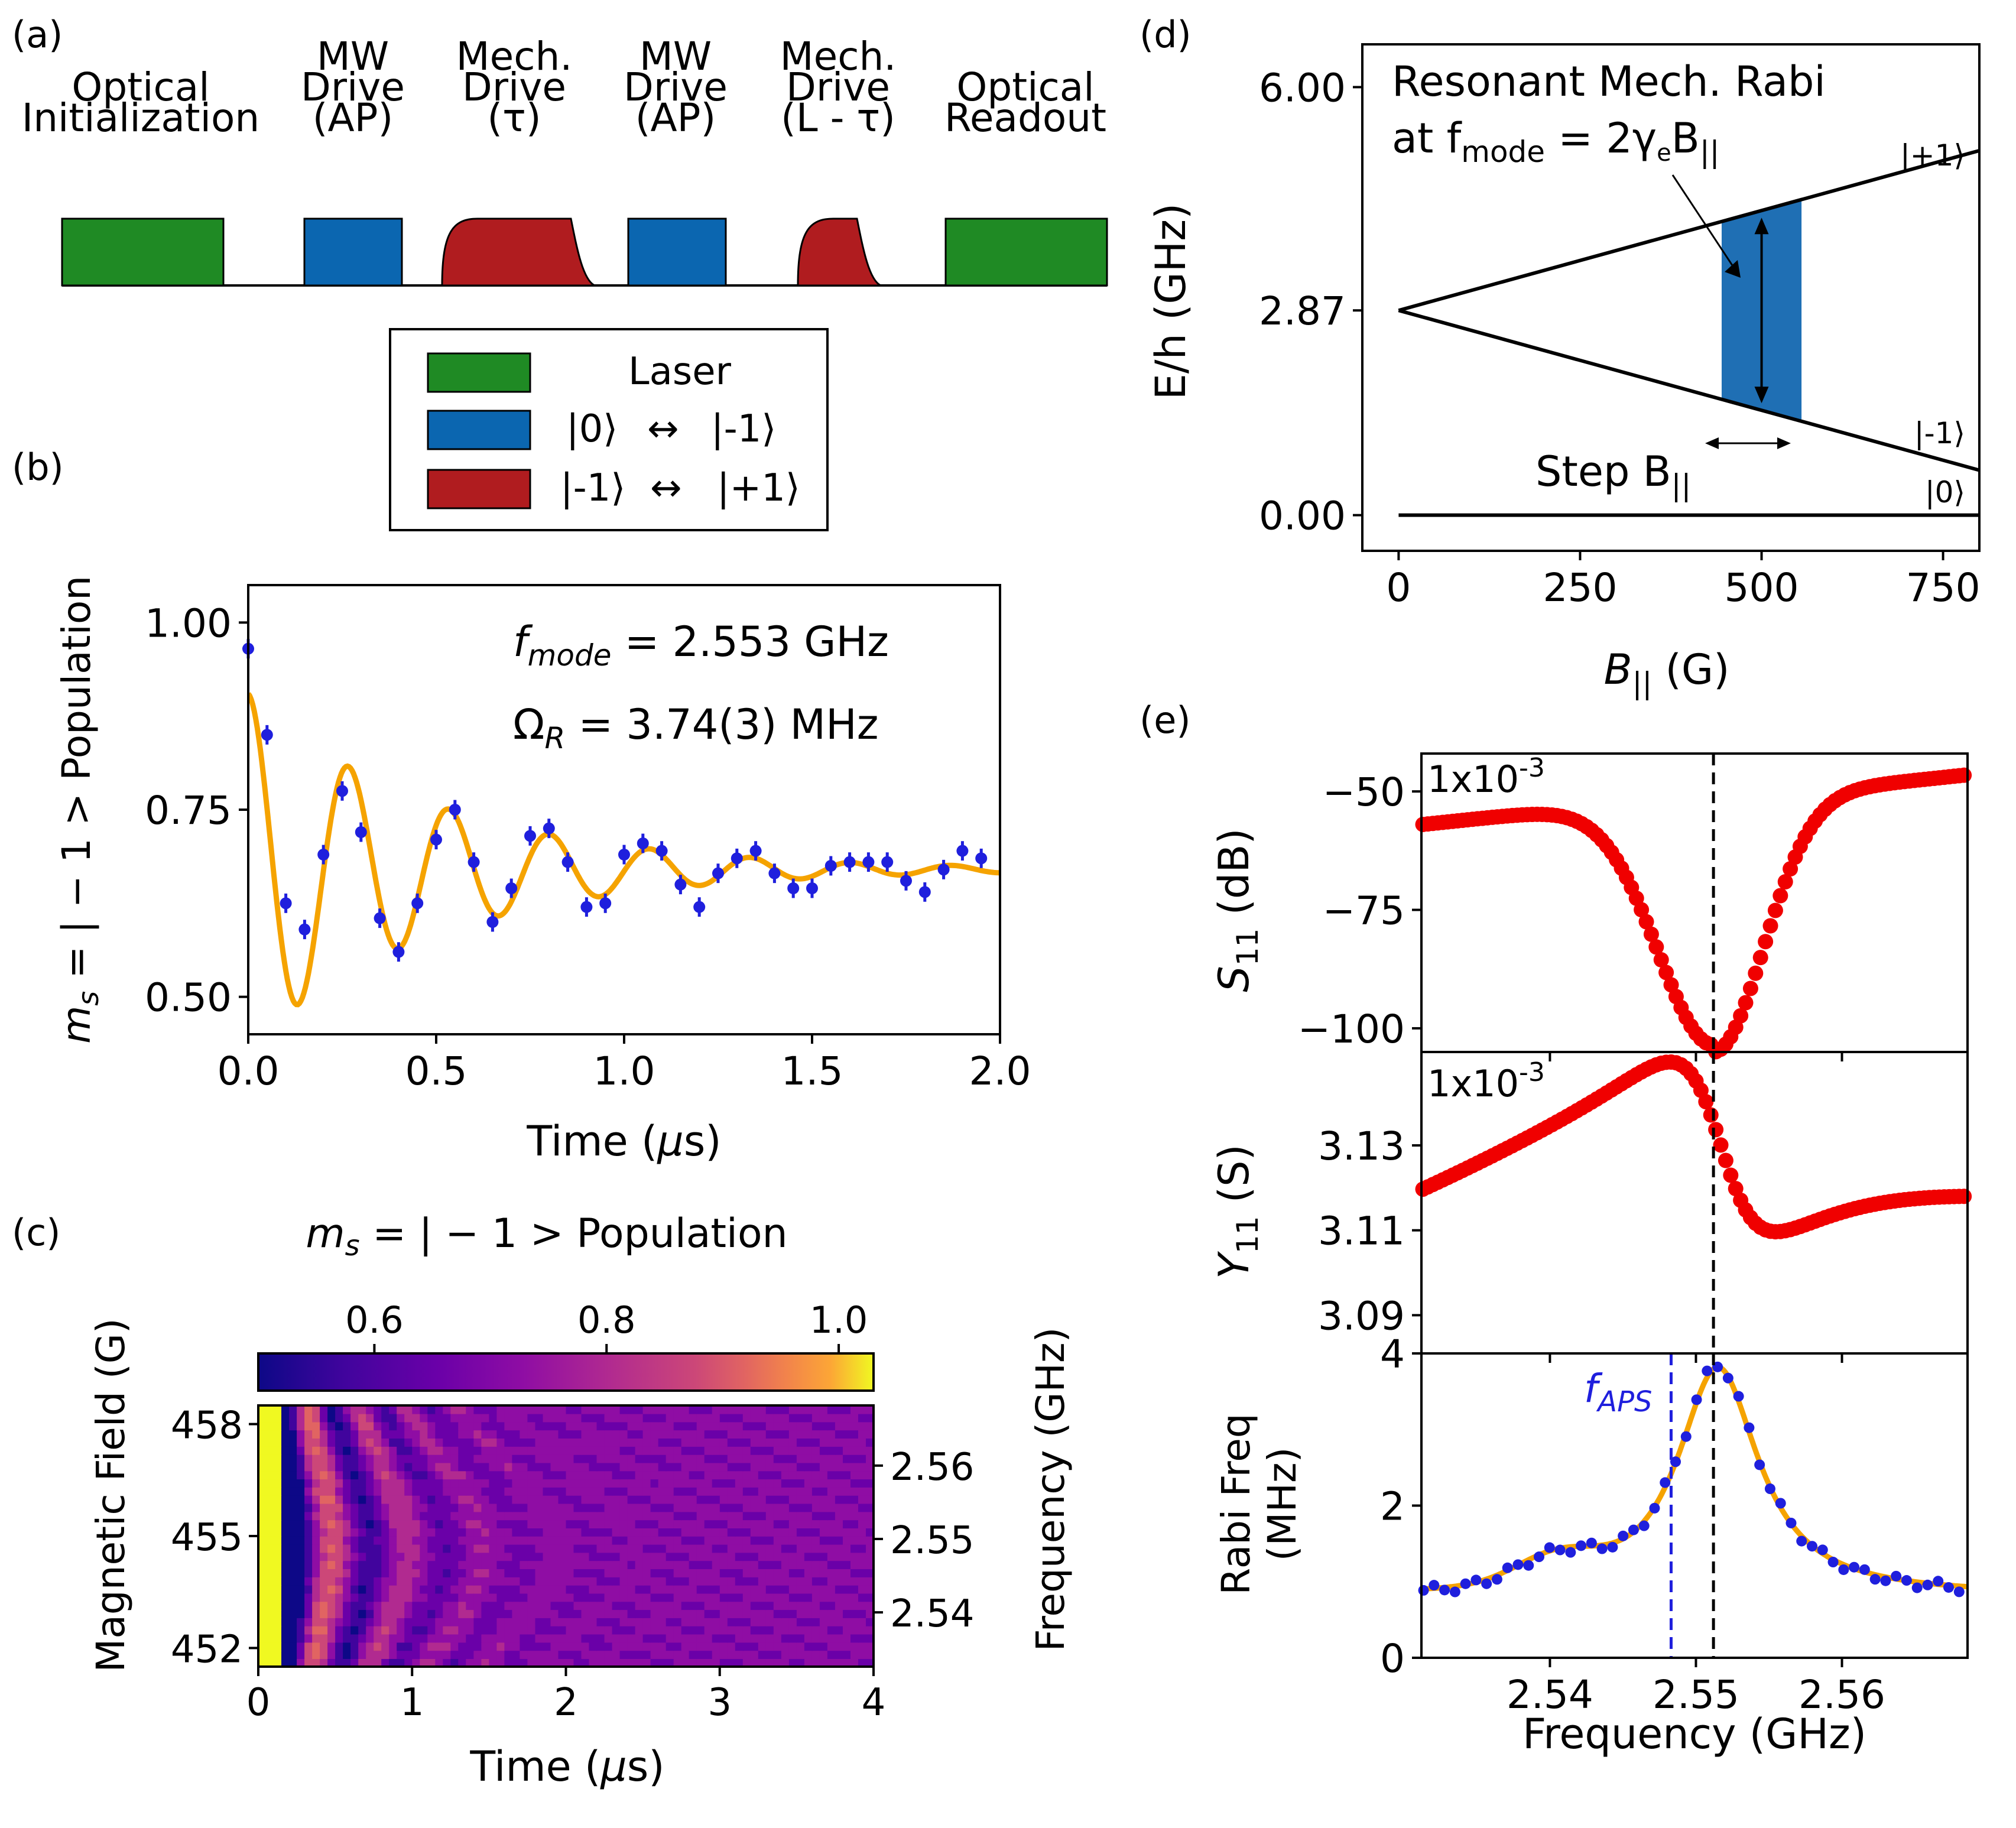  What do you see at coordinates (701, 646) in the screenshot?
I see `chart-b-annotation-fmode: fmode = 2.553 GHz` at bounding box center [701, 646].